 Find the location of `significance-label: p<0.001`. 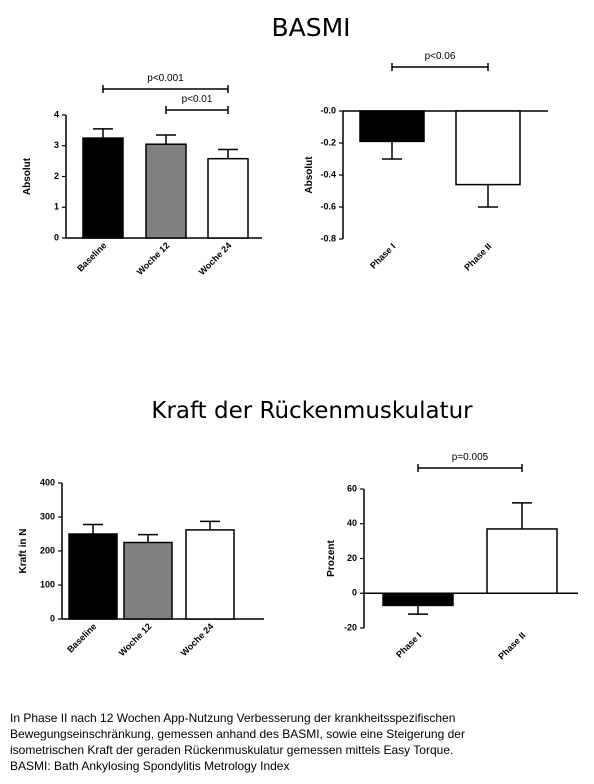

significance-label: p<0.001 is located at coordinates (165, 78).